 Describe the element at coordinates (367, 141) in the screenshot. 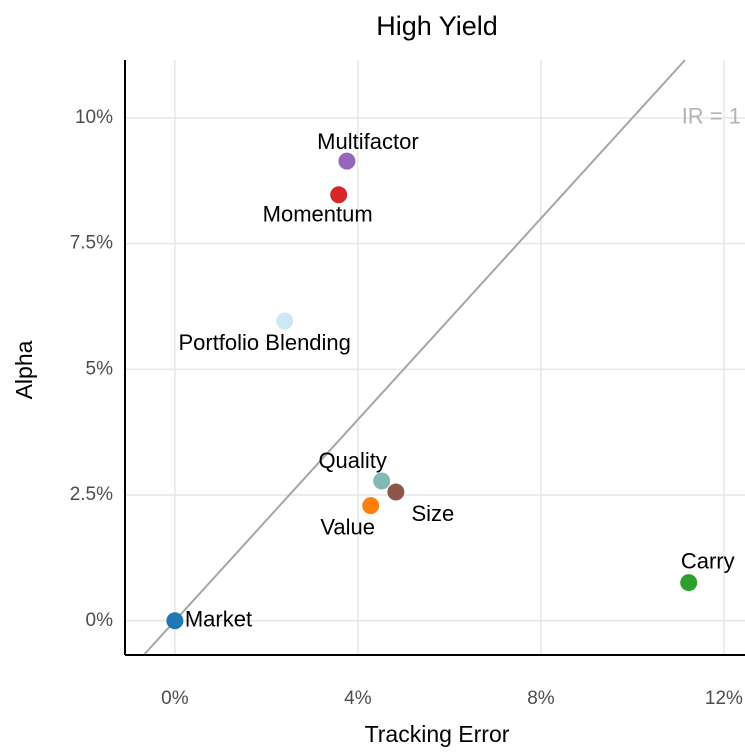

I see `point-label: Multifactor` at that location.